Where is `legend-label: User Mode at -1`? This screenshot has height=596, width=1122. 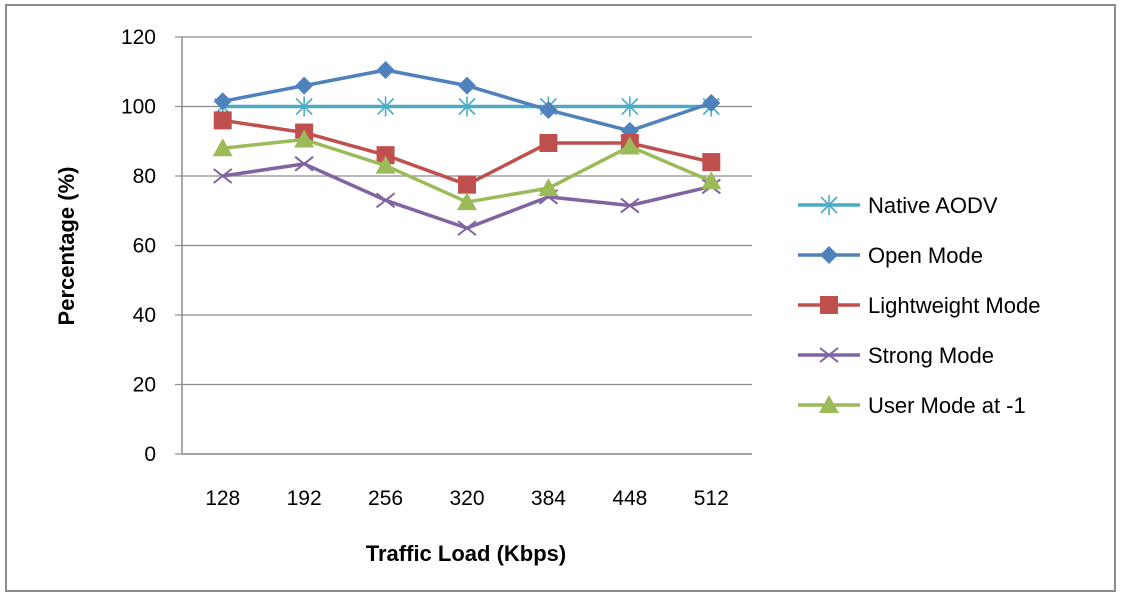 legend-label: User Mode at -1 is located at coordinates (947, 405).